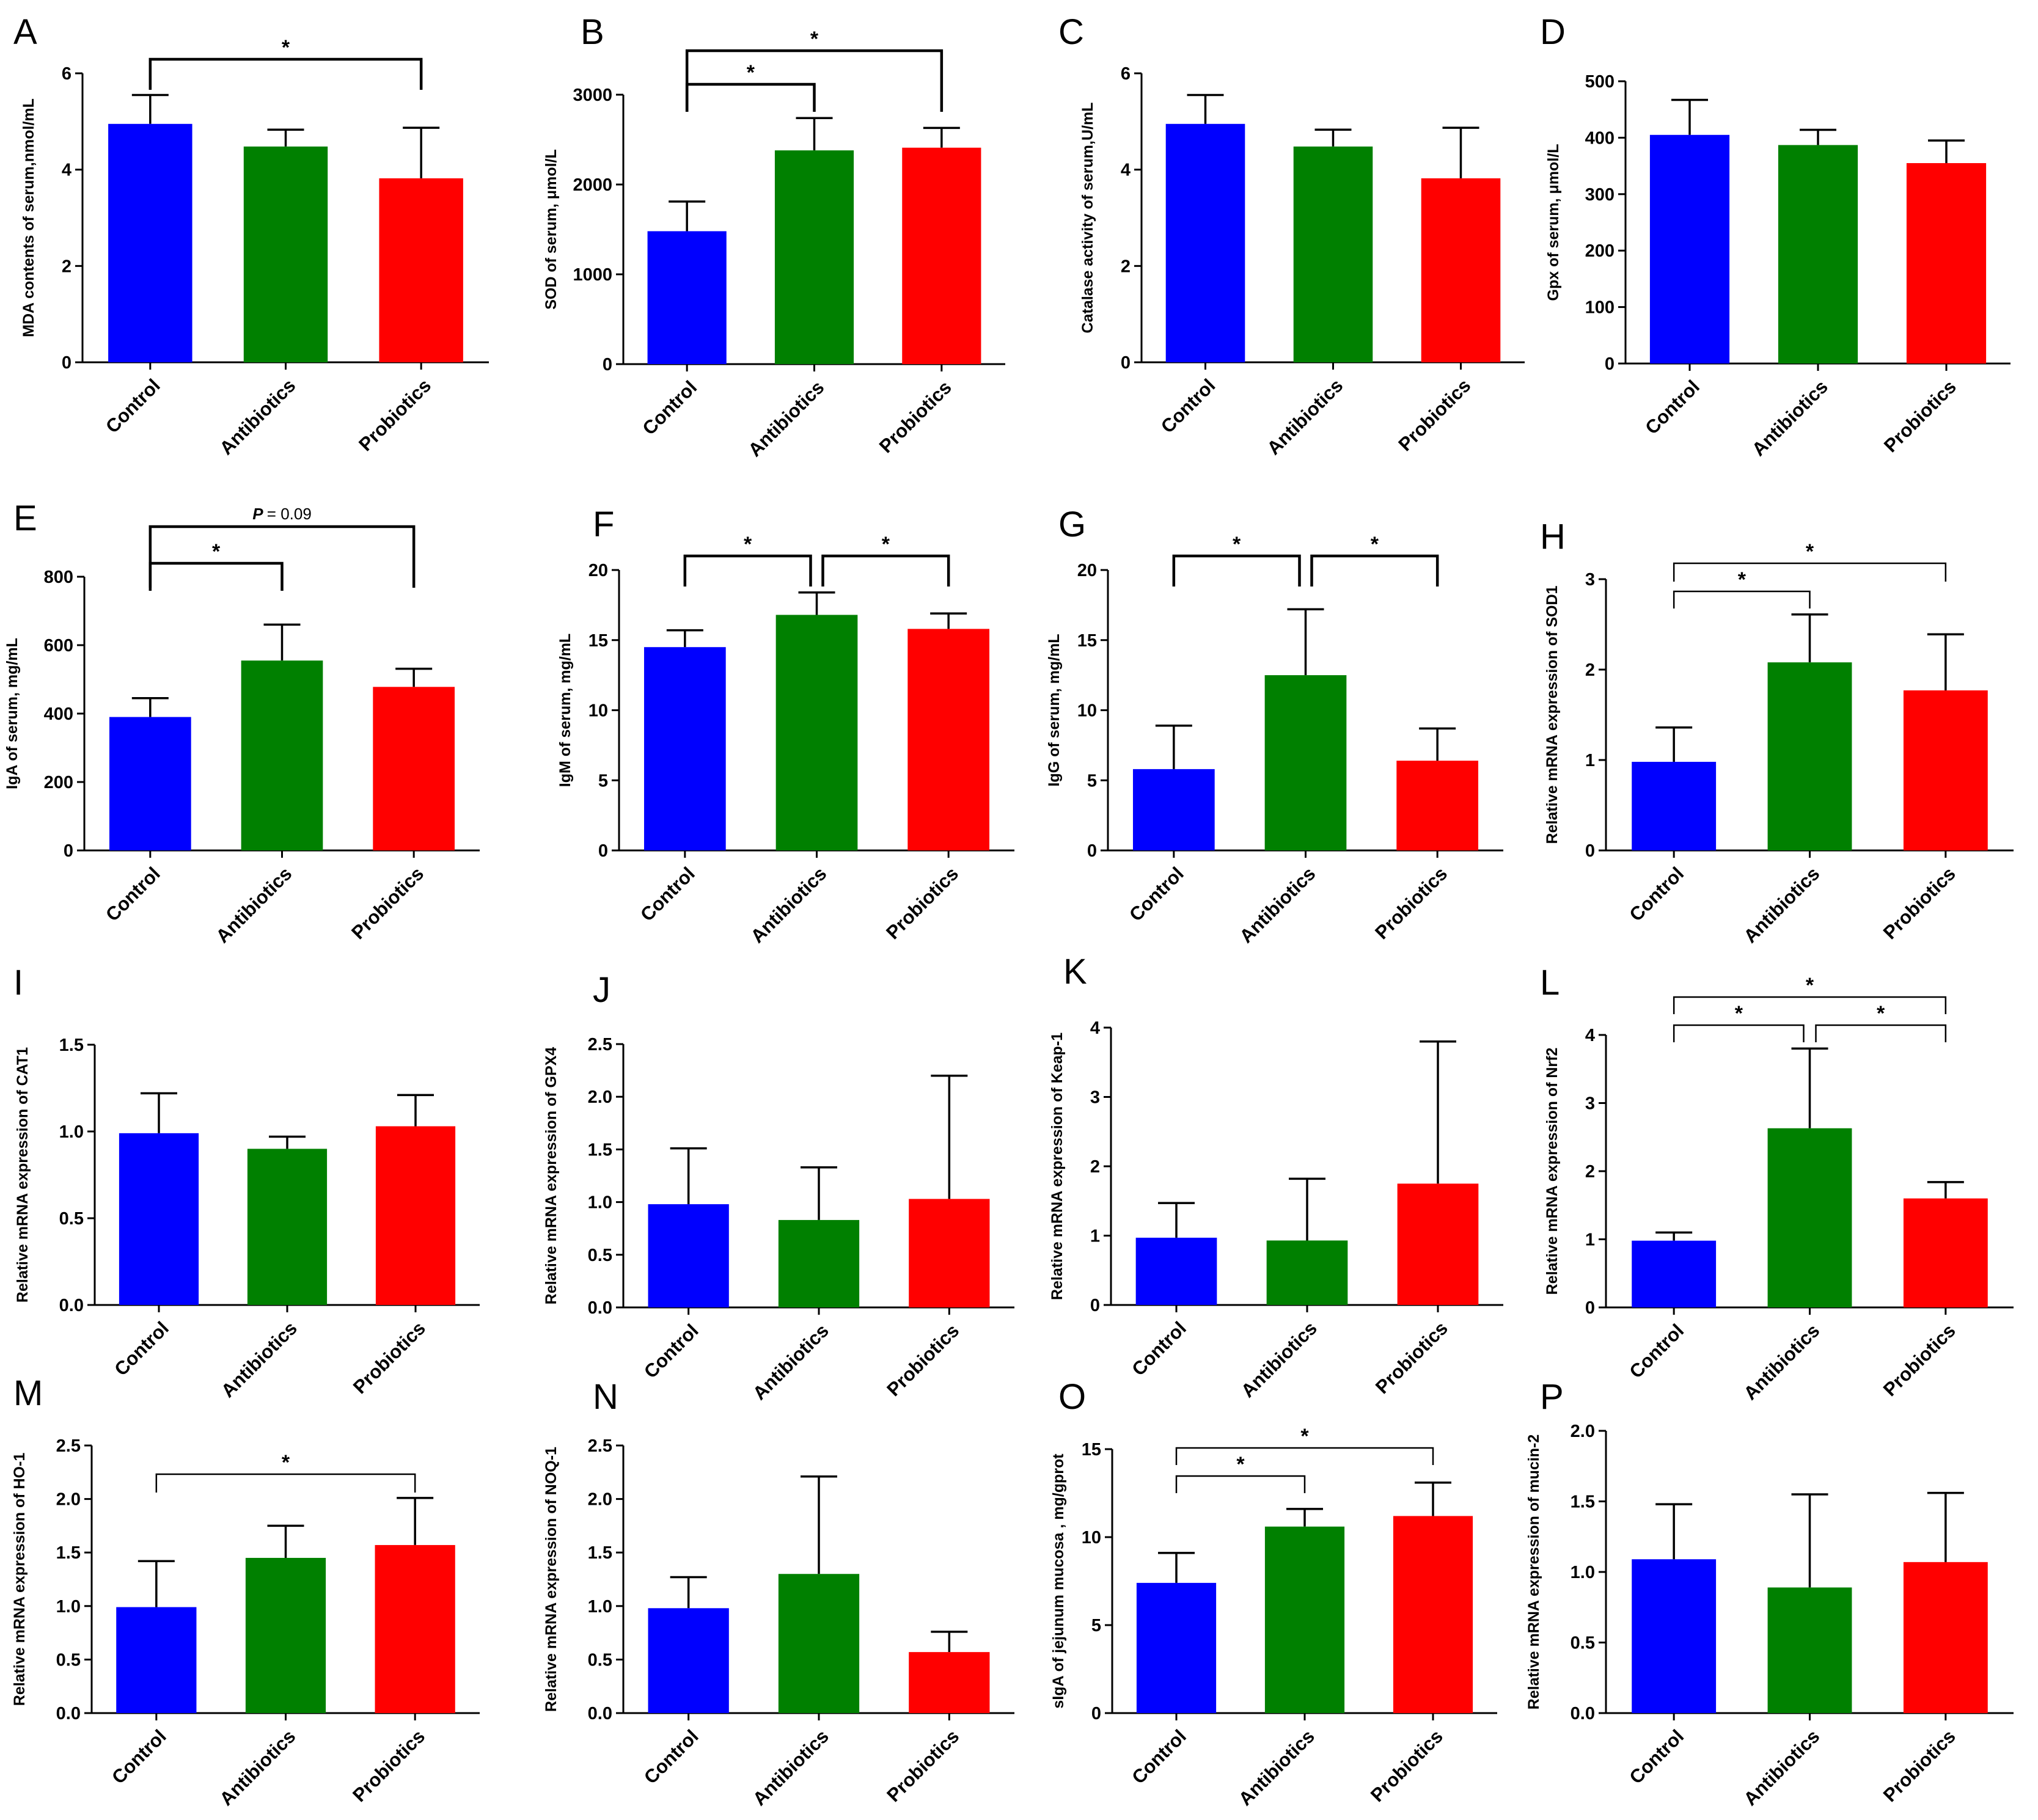 Image resolution: width=2038 pixels, height=1820 pixels. Describe the element at coordinates (1276, 1767) in the screenshot. I see `x-tick-label-o-1: Antibiotics` at that location.